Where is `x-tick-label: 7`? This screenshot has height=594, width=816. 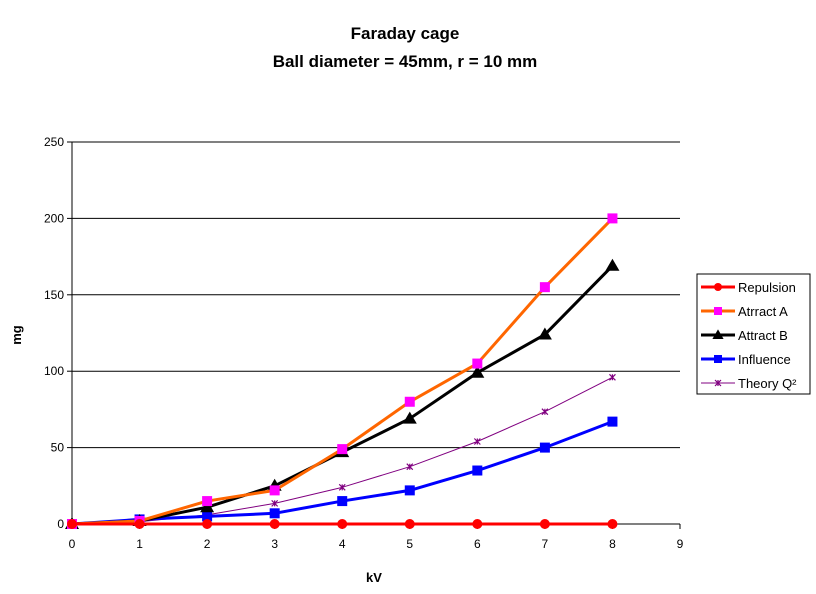
x-tick-label: 7 is located at coordinates (545, 544).